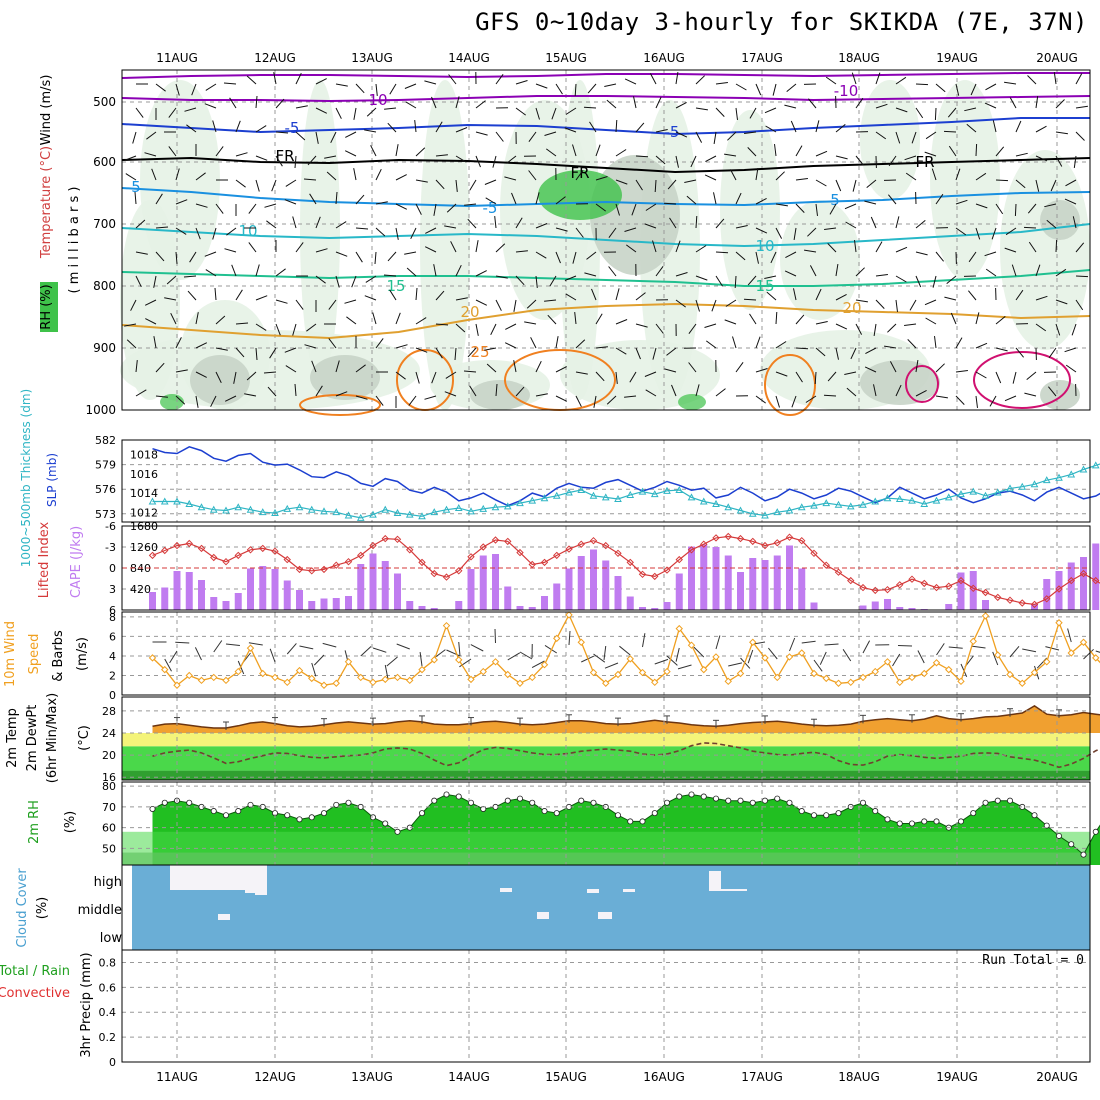  What do you see at coordinates (34, 822) in the screenshot?
I see `label-2m-rh: 2m RH` at bounding box center [34, 822].